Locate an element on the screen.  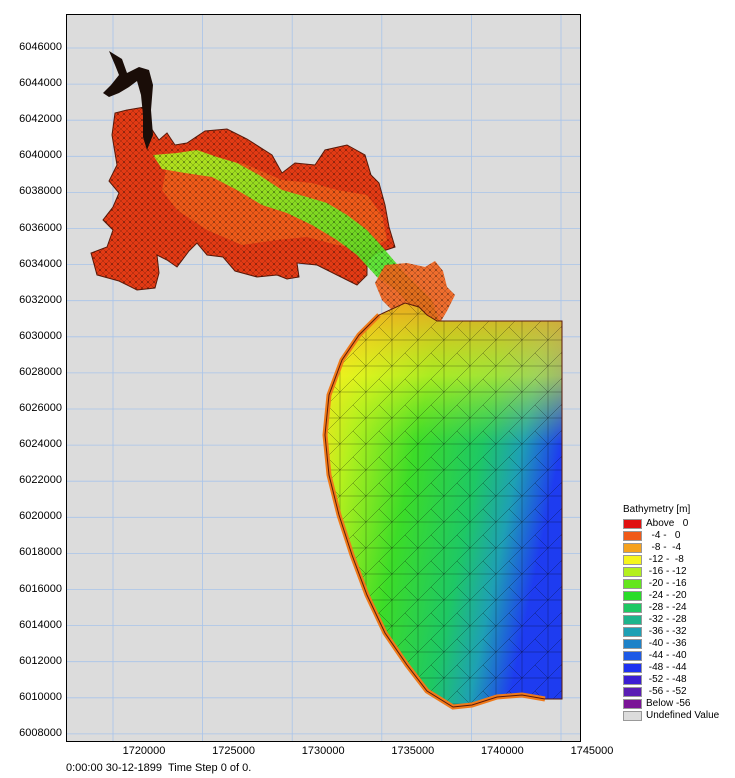
y-tick-label: 6034000 is located at coordinates (40, 263).